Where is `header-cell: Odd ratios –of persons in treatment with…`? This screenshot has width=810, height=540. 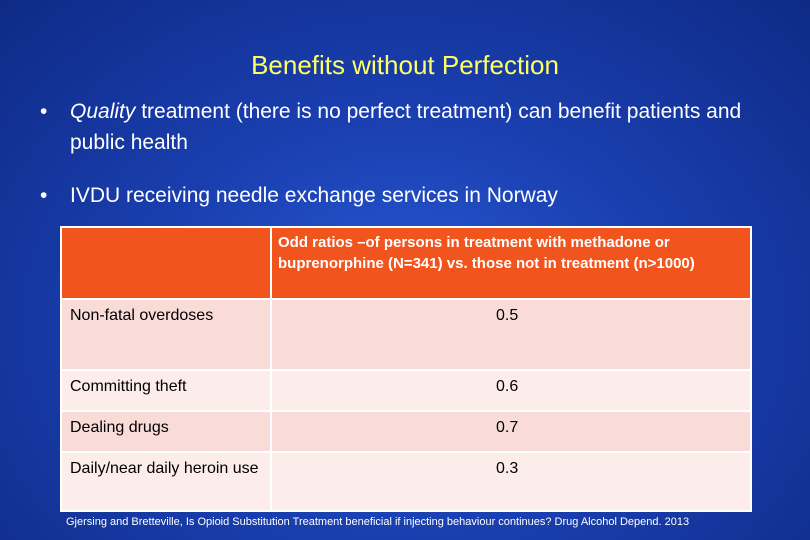 header-cell: Odd ratios –of persons in treatment with… is located at coordinates (511, 263).